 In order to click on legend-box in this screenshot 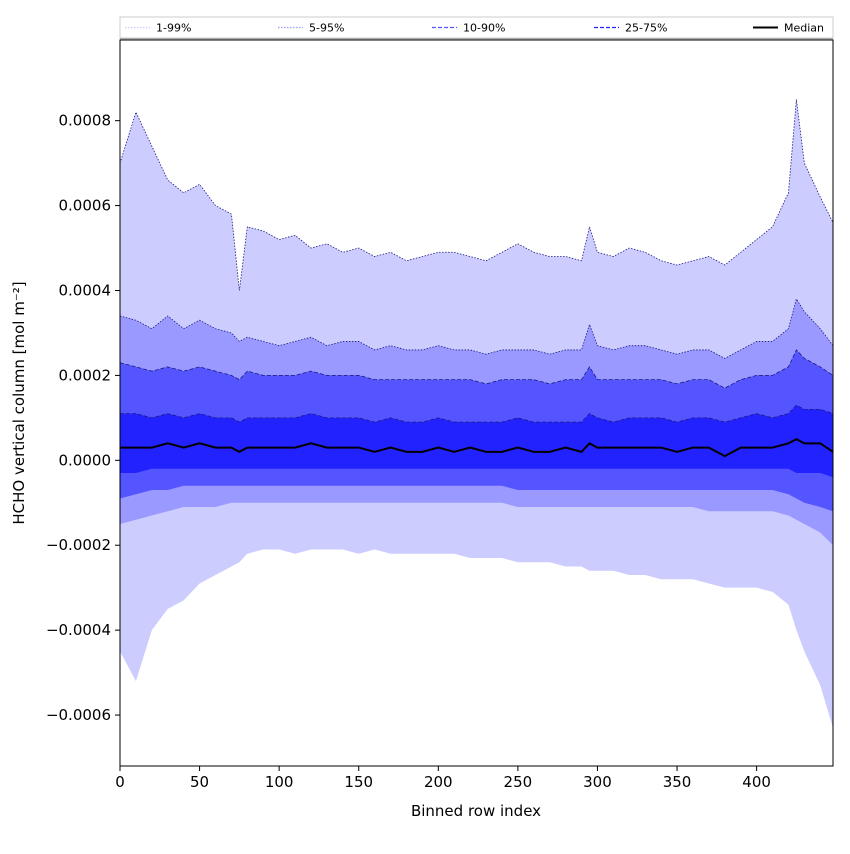, I will do `click(476, 27)`.